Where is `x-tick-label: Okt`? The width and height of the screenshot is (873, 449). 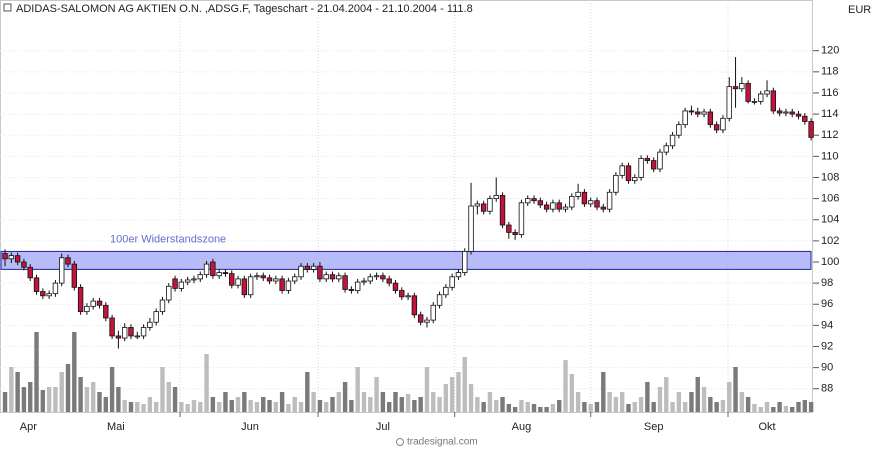 x-tick-label: Okt is located at coordinates (766, 427).